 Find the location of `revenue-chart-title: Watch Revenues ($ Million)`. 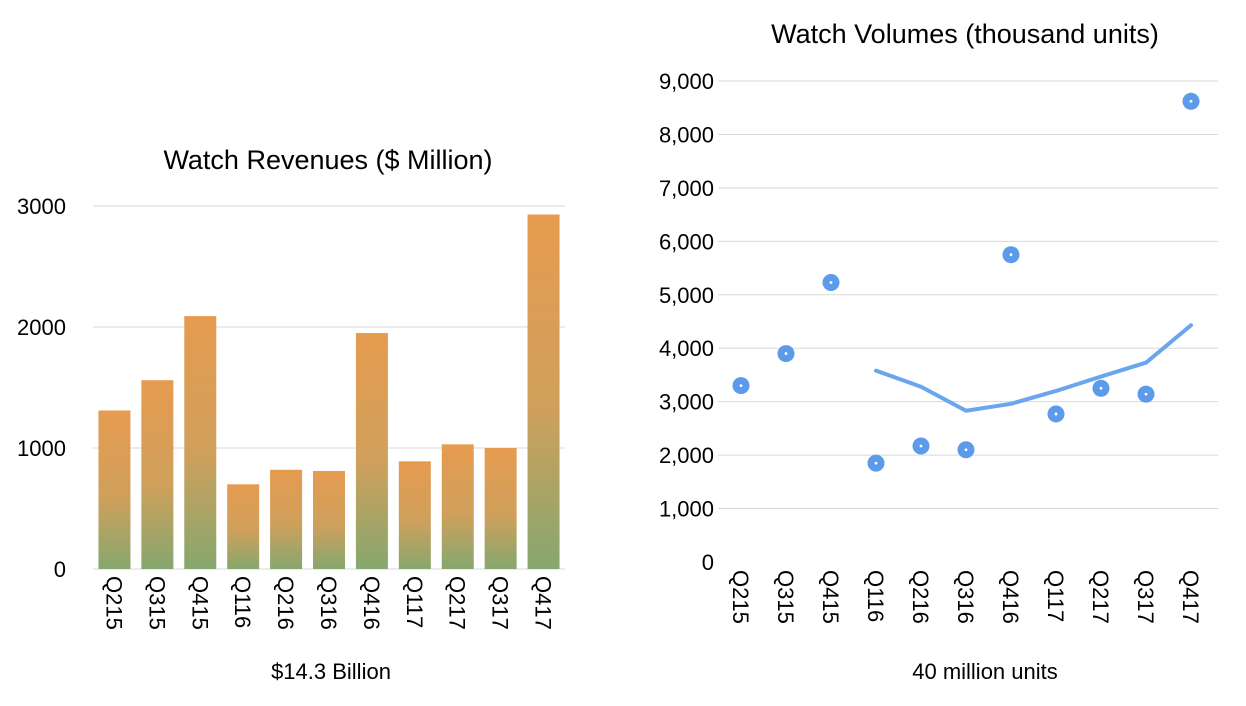

revenue-chart-title: Watch Revenues ($ Million) is located at coordinates (327, 160).